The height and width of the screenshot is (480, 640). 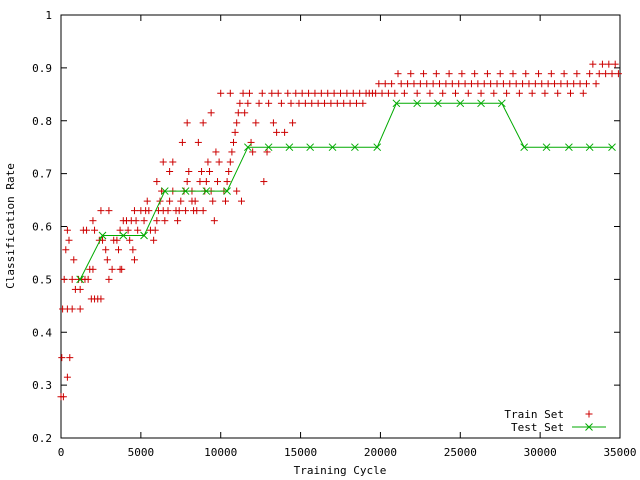 I want to click on y-tick-label: 0.2, so click(x=42, y=438).